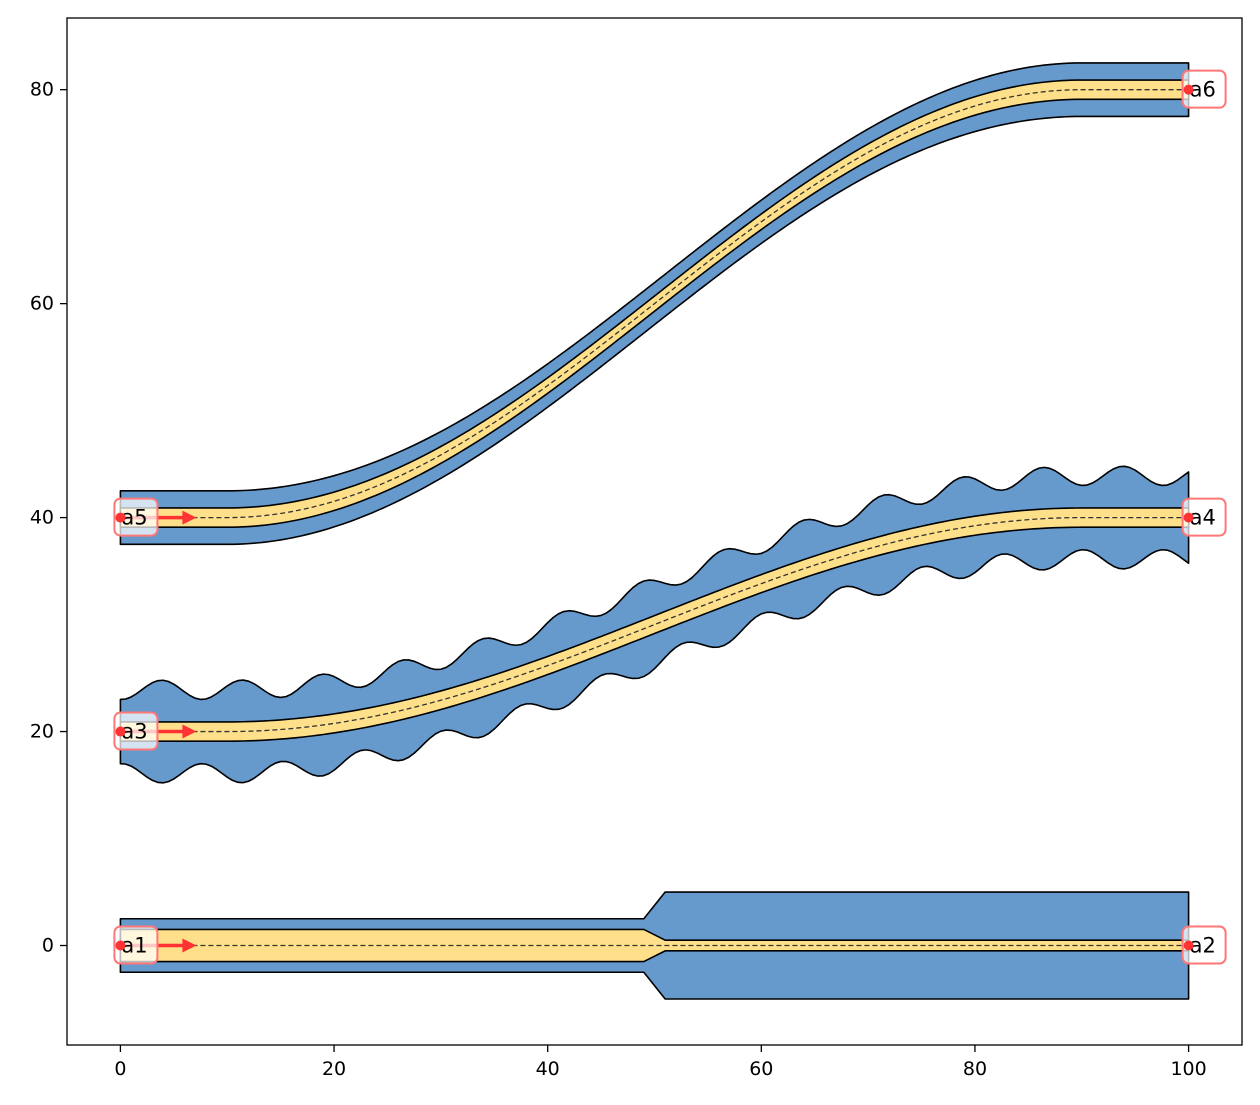 This screenshot has height=1105, width=1260. What do you see at coordinates (120, 731) in the screenshot?
I see `port-dot-a3` at bounding box center [120, 731].